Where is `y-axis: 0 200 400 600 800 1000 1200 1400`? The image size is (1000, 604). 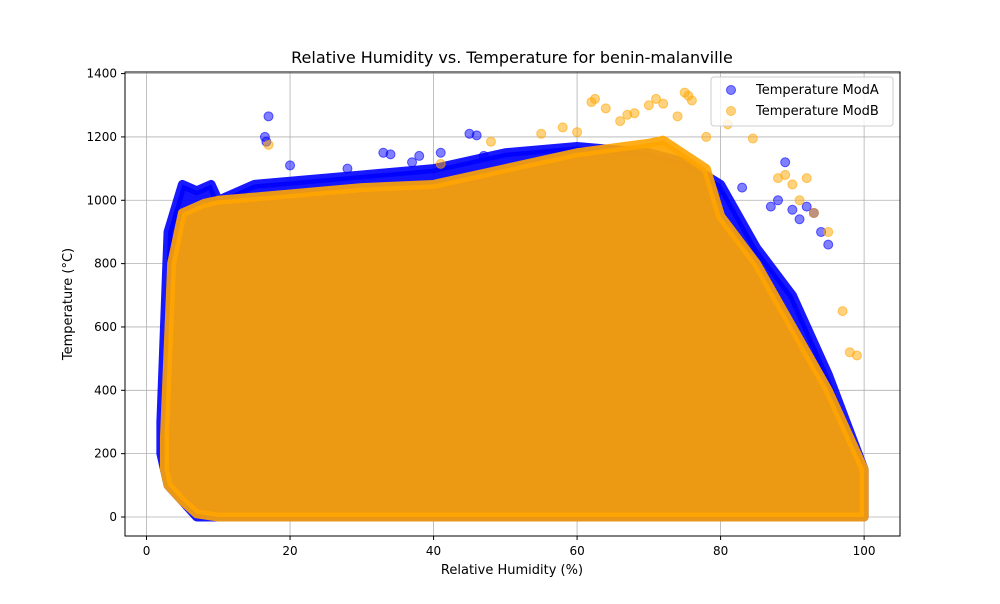 y-axis: 0 200 400 600 800 1000 1200 1400 is located at coordinates (105, 295).